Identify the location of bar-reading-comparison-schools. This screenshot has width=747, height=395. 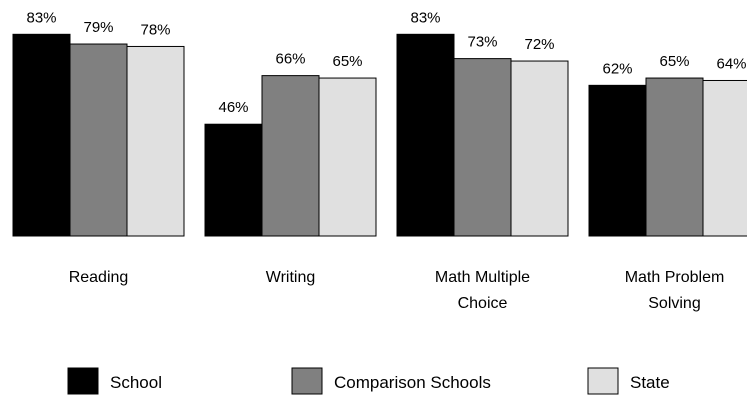
(98, 140).